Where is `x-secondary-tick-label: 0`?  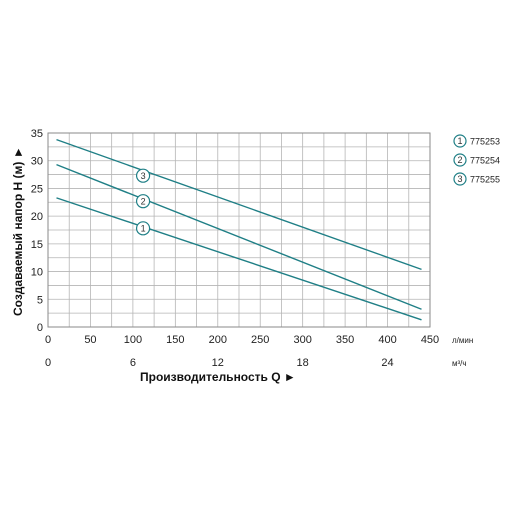 x-secondary-tick-label: 0 is located at coordinates (48, 363).